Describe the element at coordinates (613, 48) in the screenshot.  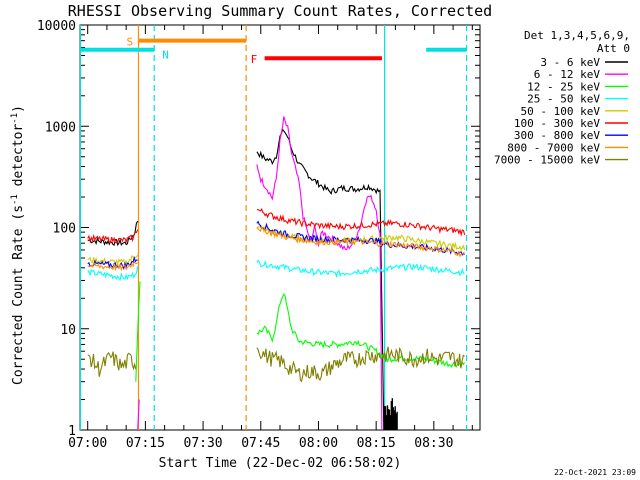
I see `legend-header-attenuator: Att 0` at that location.